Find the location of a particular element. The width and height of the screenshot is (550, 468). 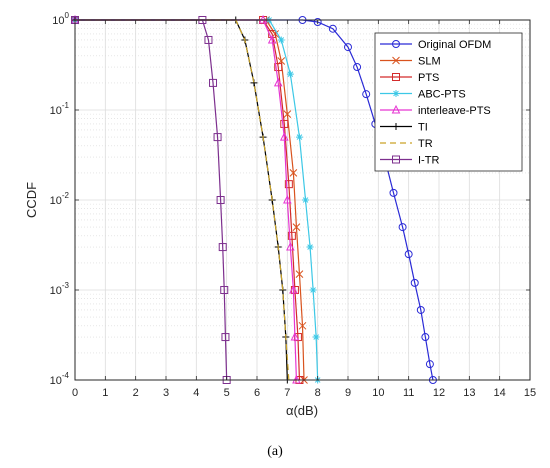

legend-label-slm: SLM is located at coordinates (429, 62).